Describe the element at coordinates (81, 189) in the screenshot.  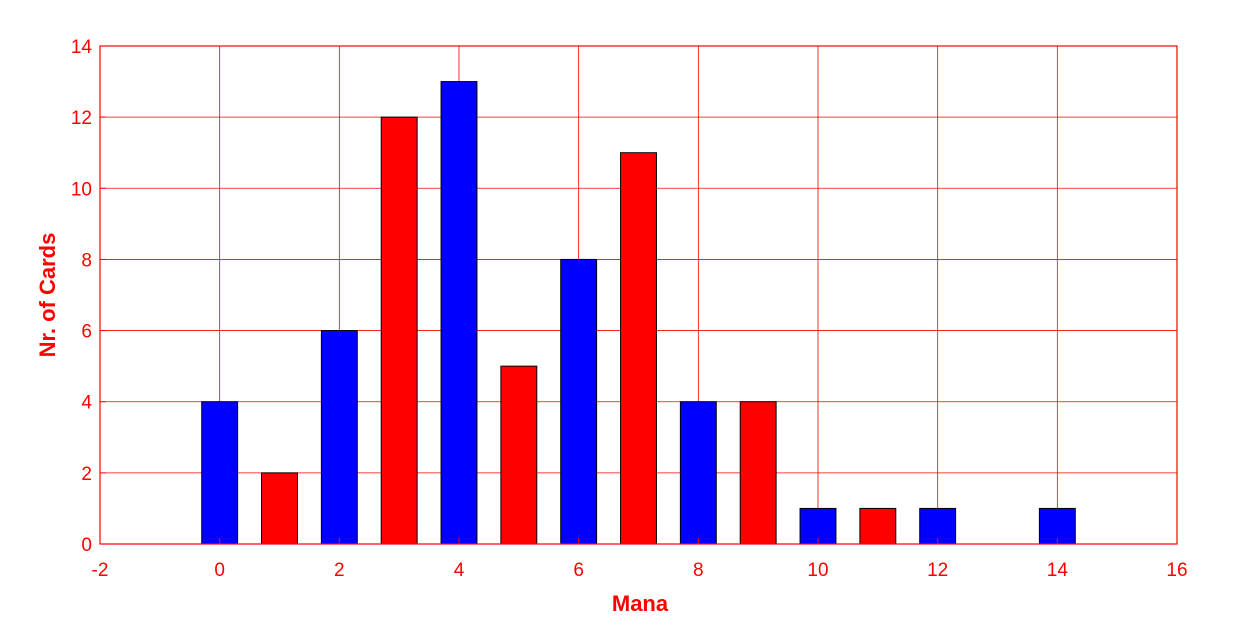
I see `y-tick-label: 10` at that location.